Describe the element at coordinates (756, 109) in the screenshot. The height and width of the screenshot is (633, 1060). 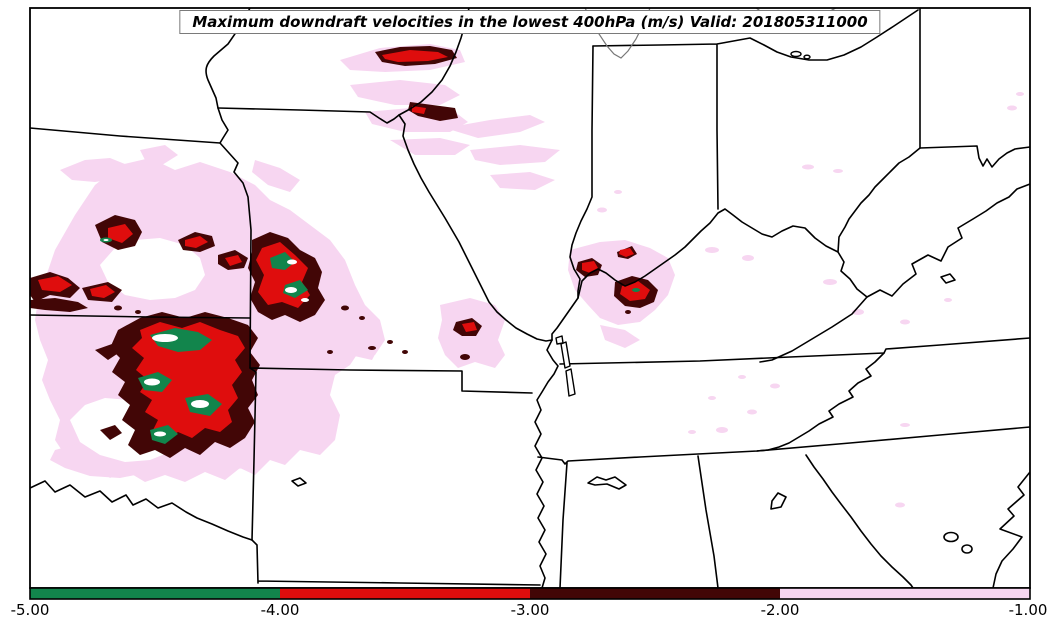
I see `border-in-north-erie` at that location.